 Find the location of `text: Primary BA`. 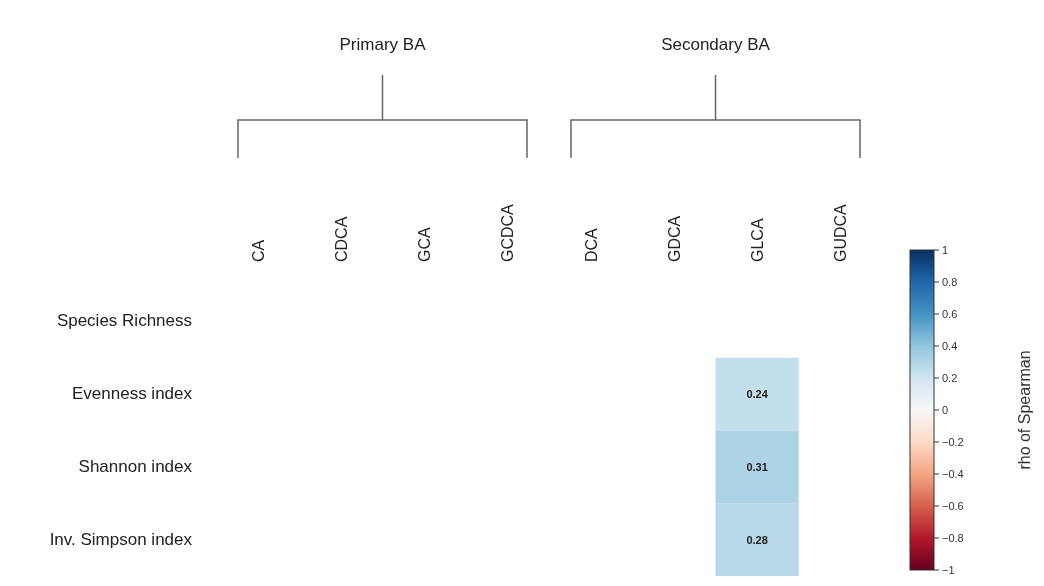

text: Primary BA is located at coordinates (383, 44).